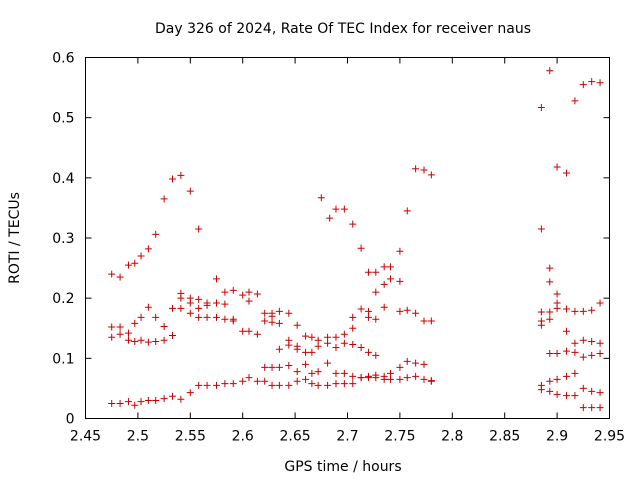 The width and height of the screenshot is (640, 485). Describe the element at coordinates (63, 239) in the screenshot. I see `y-tick-label: 0.3` at that location.